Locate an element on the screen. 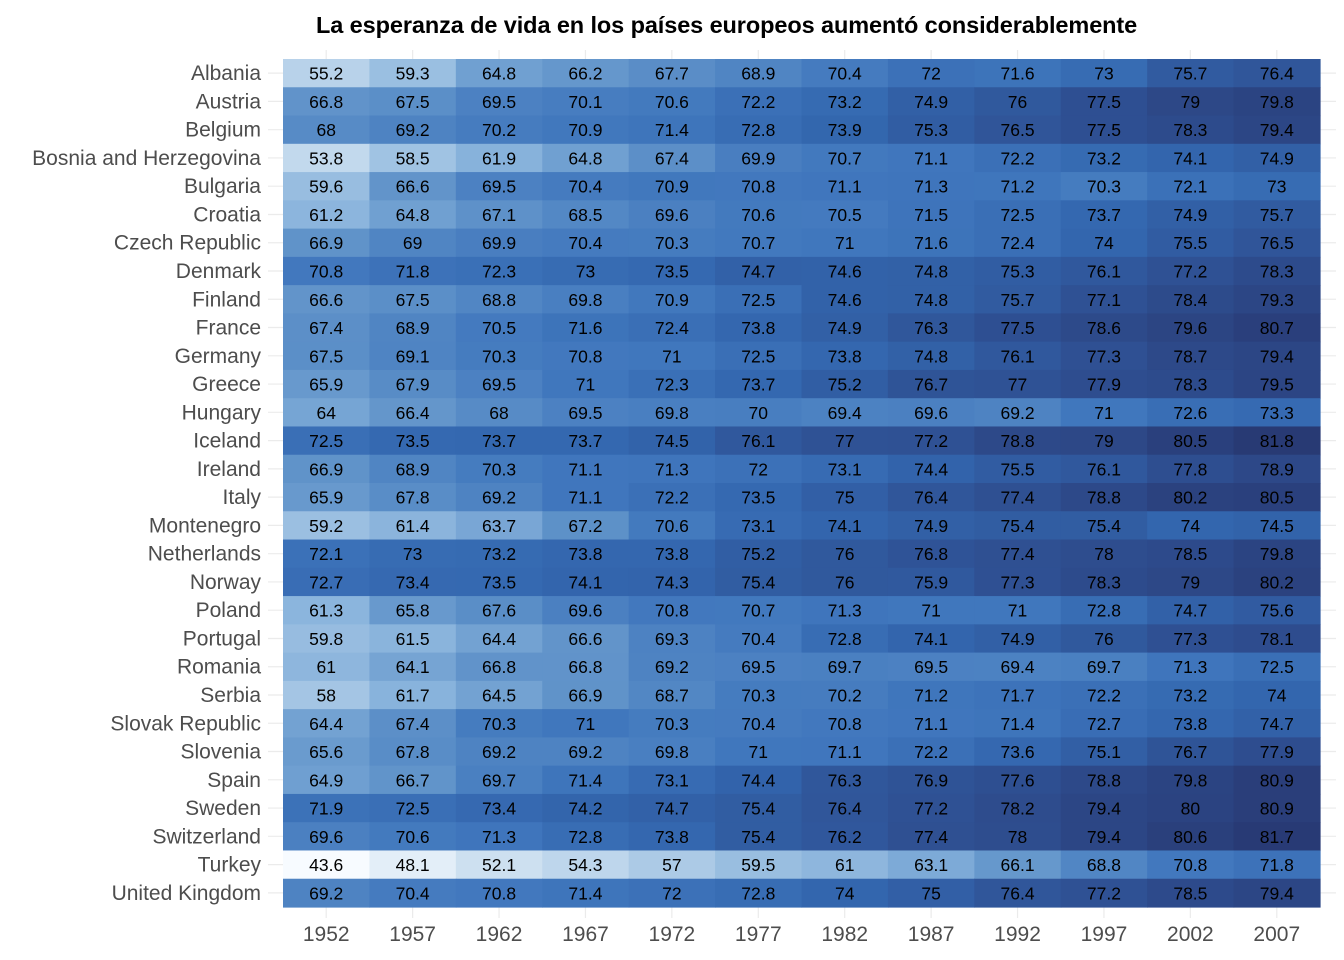 The image size is (1344, 960). y-tick-label: Bulgaria is located at coordinates (222, 186).